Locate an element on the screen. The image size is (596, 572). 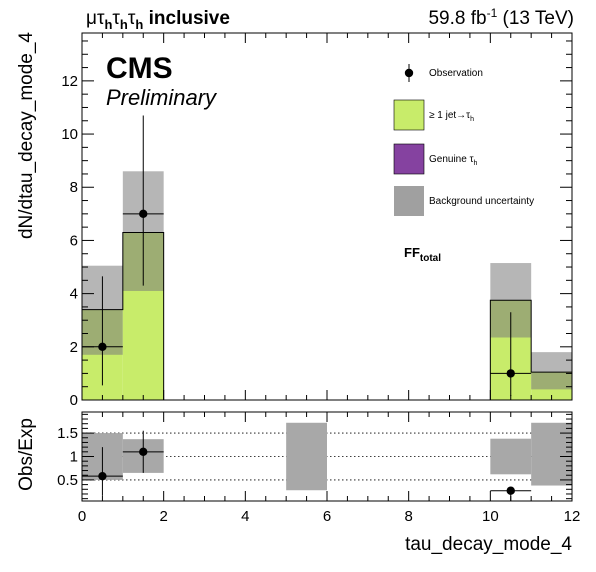
legend-genuine-tau-swatch is located at coordinates (409, 159).